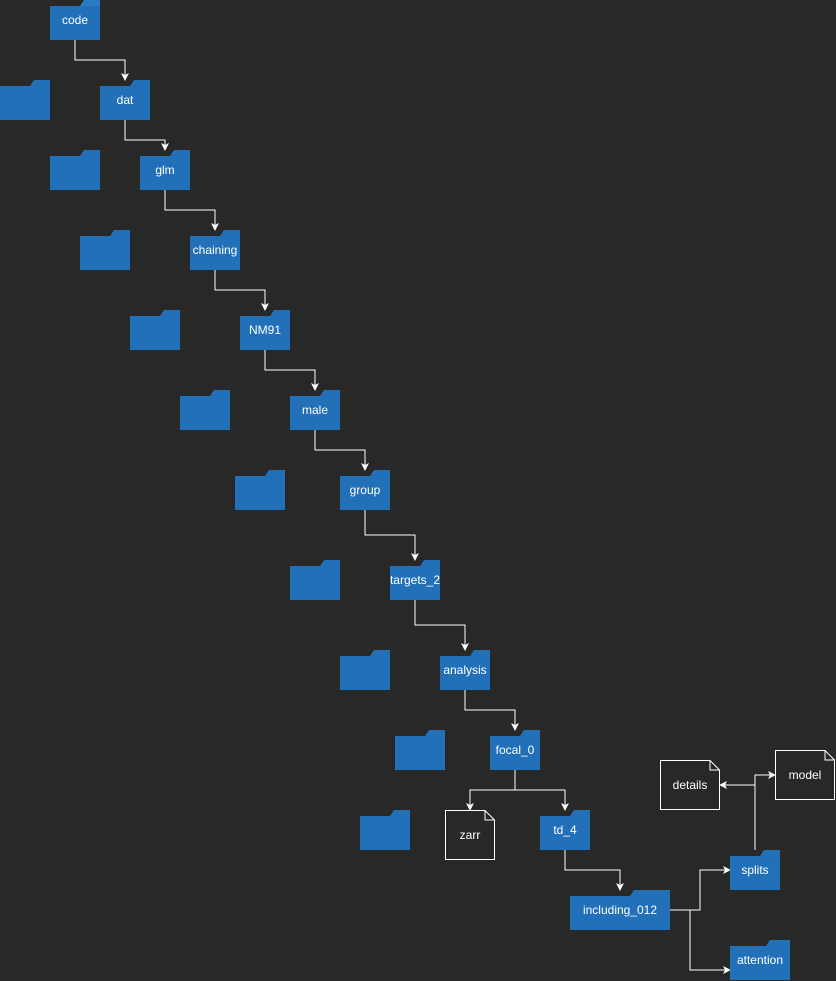 Image resolution: width=836 pixels, height=981 pixels. Describe the element at coordinates (101, 60) in the screenshot. I see `edge-code-dat` at that location.